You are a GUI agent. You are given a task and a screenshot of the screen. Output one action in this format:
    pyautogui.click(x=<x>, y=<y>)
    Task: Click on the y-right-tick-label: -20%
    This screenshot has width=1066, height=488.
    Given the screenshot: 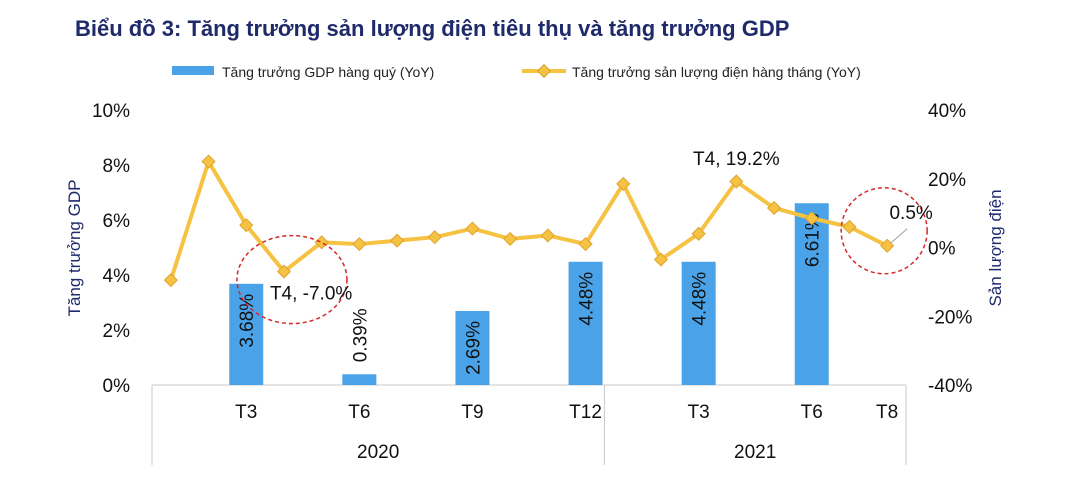 What is the action you would take?
    pyautogui.click(x=950, y=317)
    